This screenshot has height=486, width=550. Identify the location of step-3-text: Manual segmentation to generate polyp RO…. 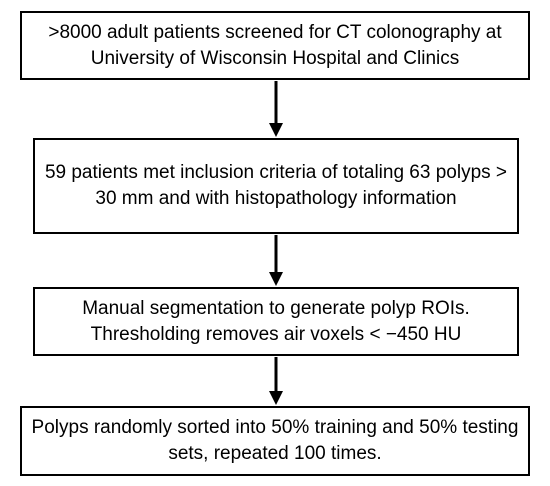
(276, 321).